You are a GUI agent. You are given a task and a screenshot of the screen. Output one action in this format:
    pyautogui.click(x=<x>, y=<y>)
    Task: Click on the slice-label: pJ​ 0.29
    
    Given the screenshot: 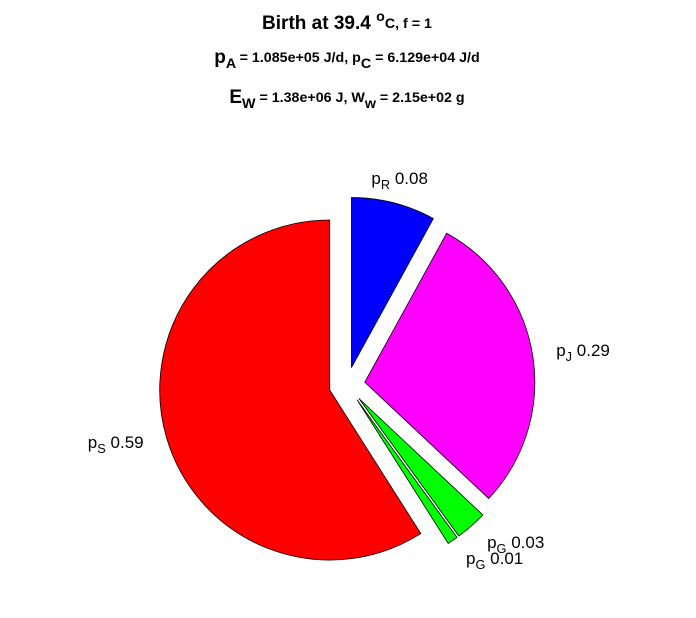 What is the action you would take?
    pyautogui.click(x=583, y=352)
    